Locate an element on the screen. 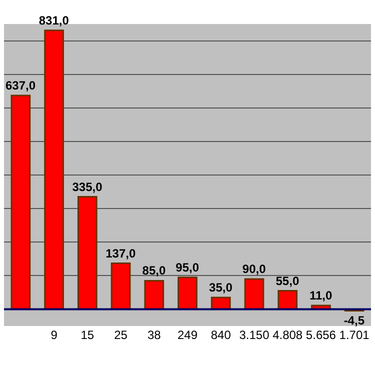 This screenshot has height=366, width=375. x-tick-label: 1.701 is located at coordinates (354, 335).